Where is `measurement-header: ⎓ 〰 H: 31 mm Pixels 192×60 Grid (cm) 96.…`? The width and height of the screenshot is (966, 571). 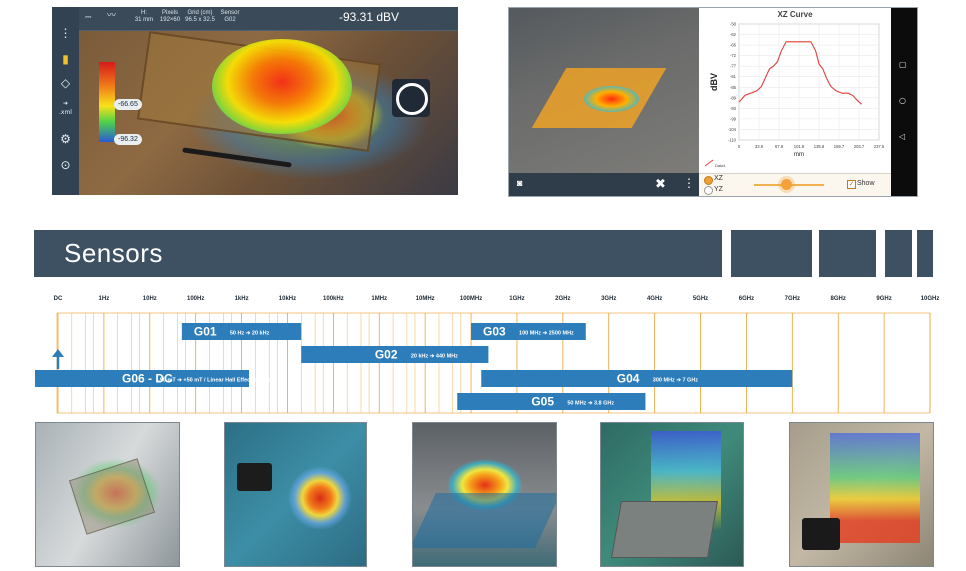
measurement-header: ⎓ 〰 H: 31 mm Pixels 192×60 Grid (cm) 96.… is located at coordinates (268, 19).